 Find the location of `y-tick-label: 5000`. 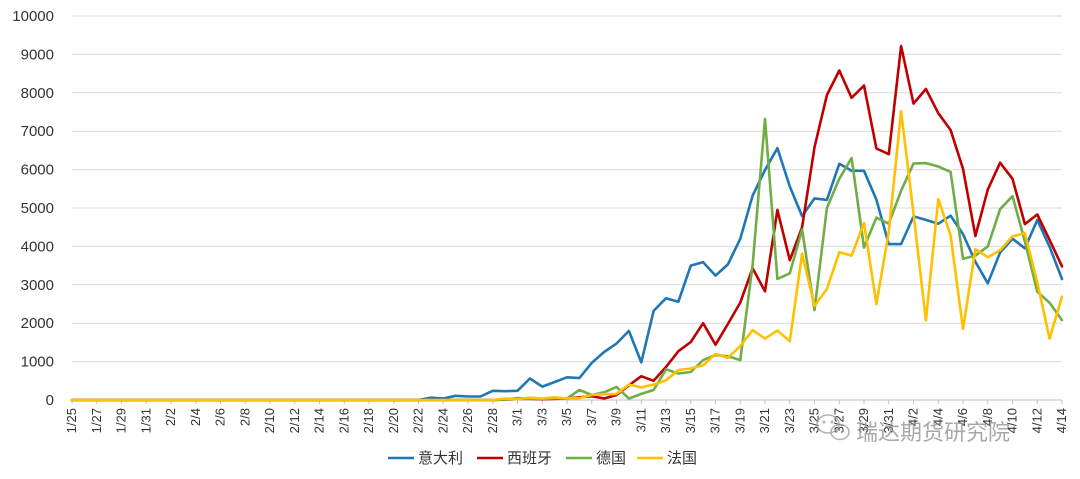

y-tick-label: 5000 is located at coordinates (37, 208).